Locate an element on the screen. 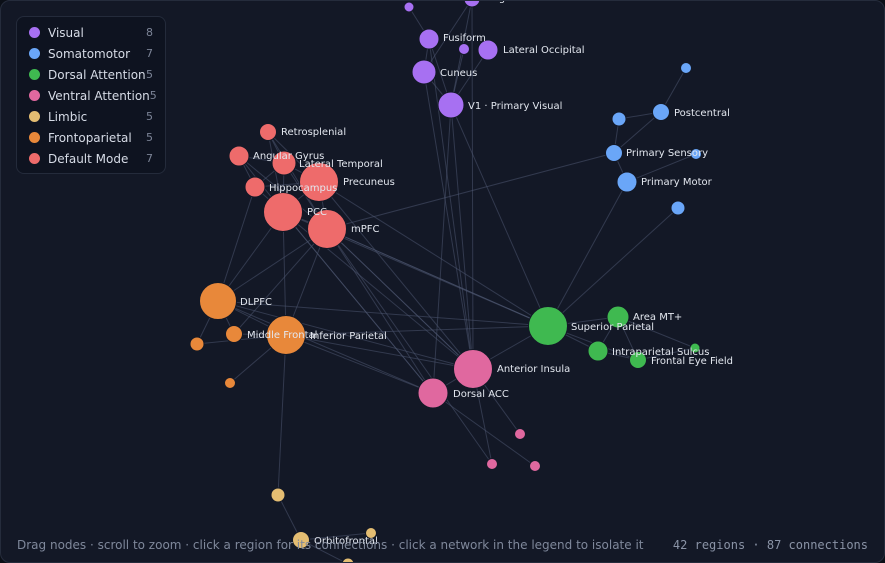 The image size is (885, 563). region-node-sm-b is located at coordinates (619, 119).